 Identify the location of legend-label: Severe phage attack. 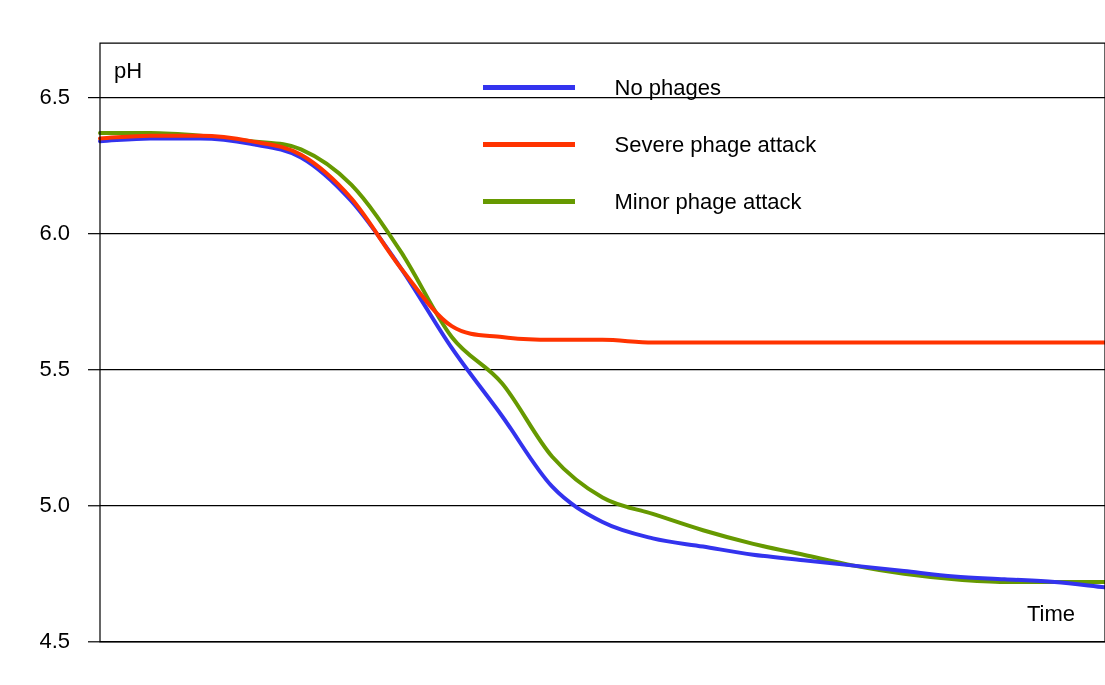
(715, 144).